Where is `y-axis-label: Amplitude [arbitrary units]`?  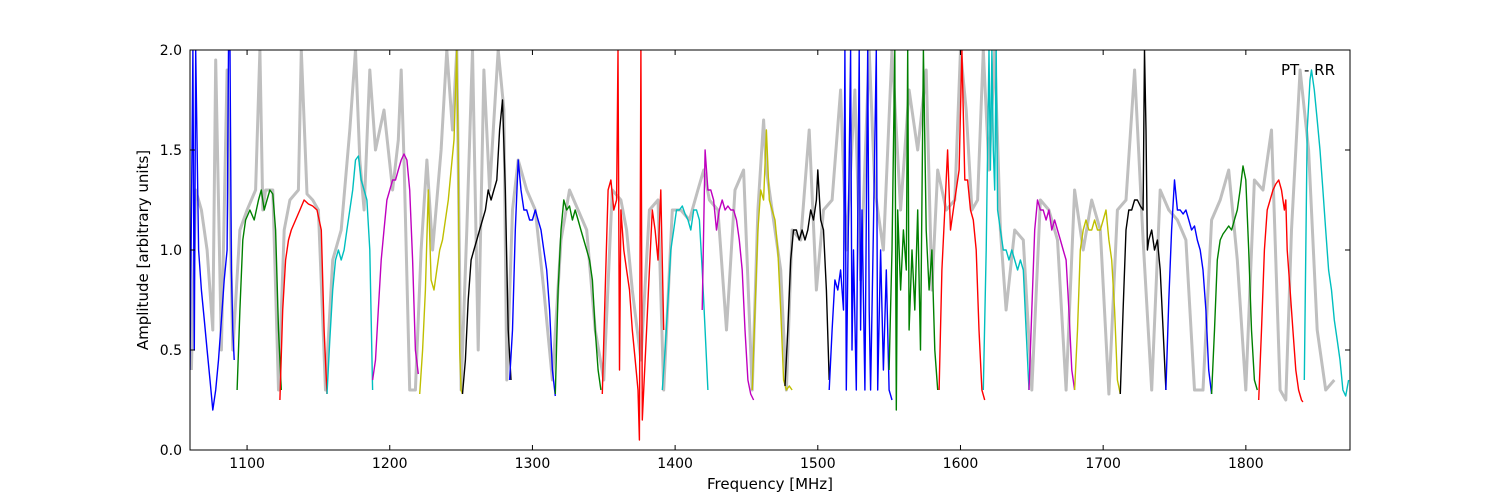
y-axis-label: Amplitude [arbitrary units] is located at coordinates (143, 250).